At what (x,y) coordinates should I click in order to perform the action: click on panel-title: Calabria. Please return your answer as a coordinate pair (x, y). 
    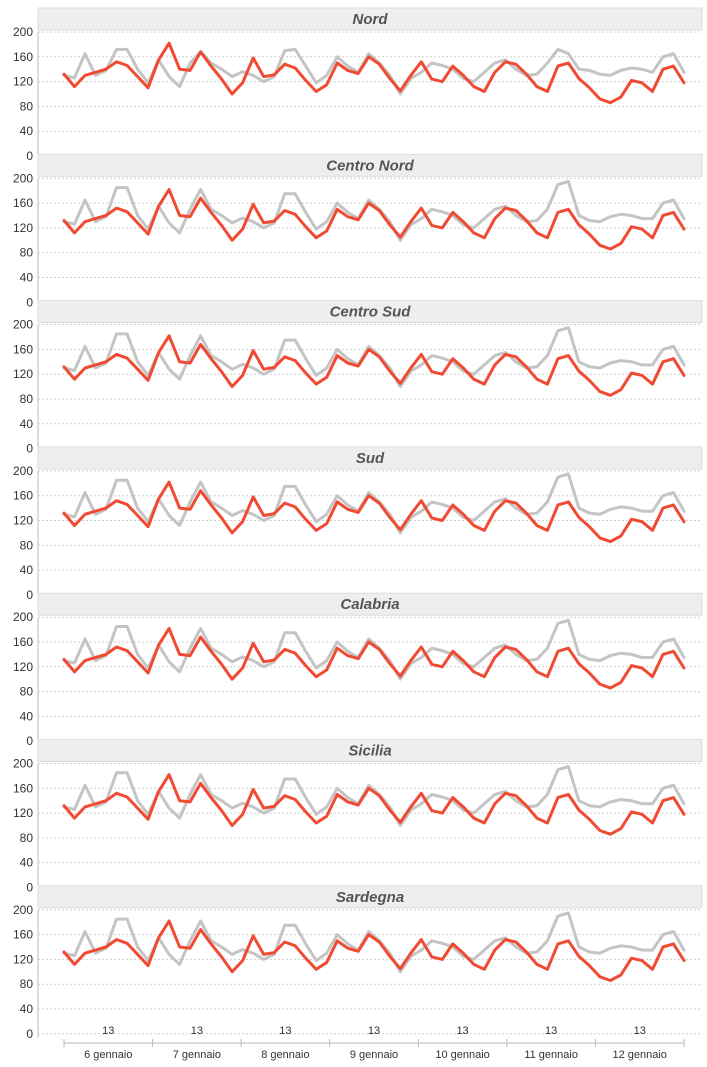
    Looking at the image, I should click on (369, 604).